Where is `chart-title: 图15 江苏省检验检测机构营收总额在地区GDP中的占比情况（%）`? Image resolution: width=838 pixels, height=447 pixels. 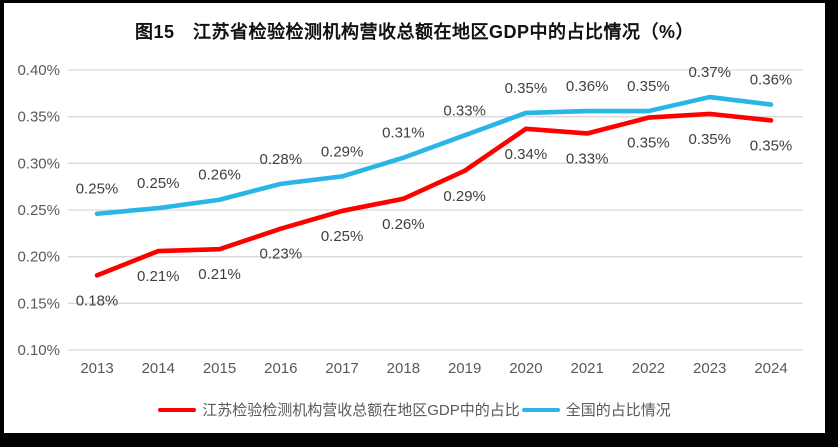
chart-title: 图15 江苏省检验检测机构营收总额在地区GDP中的占比情况（%） is located at coordinates (414, 32).